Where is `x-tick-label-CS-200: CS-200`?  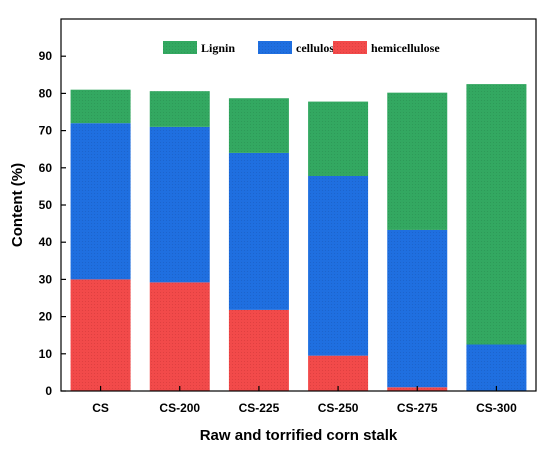 x-tick-label-CS-200: CS-200 is located at coordinates (179, 408).